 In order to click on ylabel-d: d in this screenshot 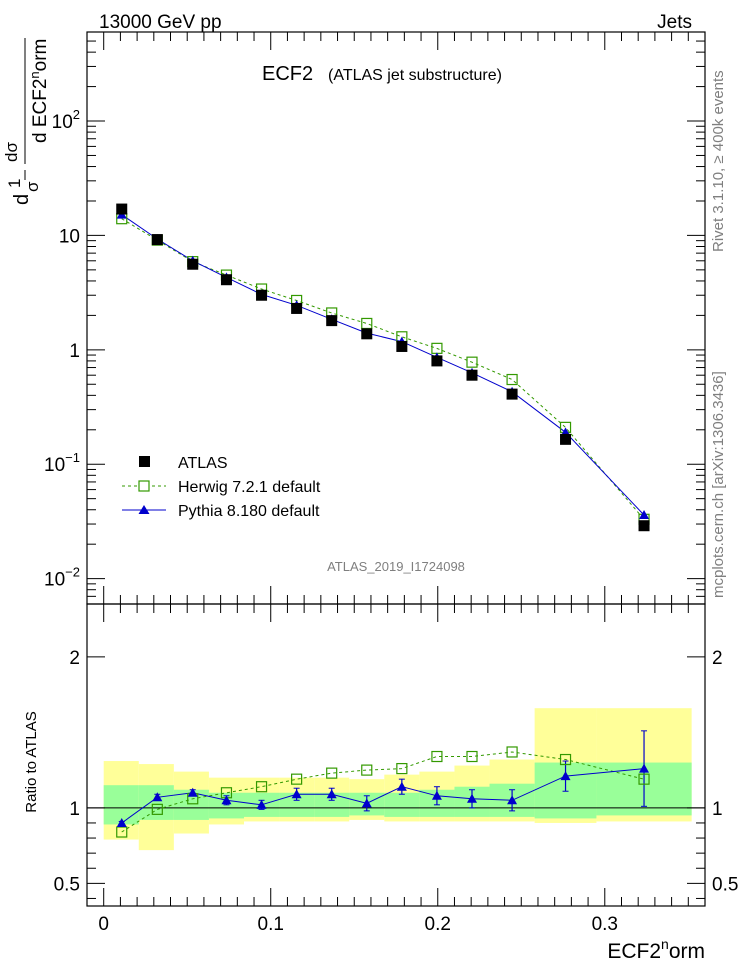, I will do `click(22, 199)`.